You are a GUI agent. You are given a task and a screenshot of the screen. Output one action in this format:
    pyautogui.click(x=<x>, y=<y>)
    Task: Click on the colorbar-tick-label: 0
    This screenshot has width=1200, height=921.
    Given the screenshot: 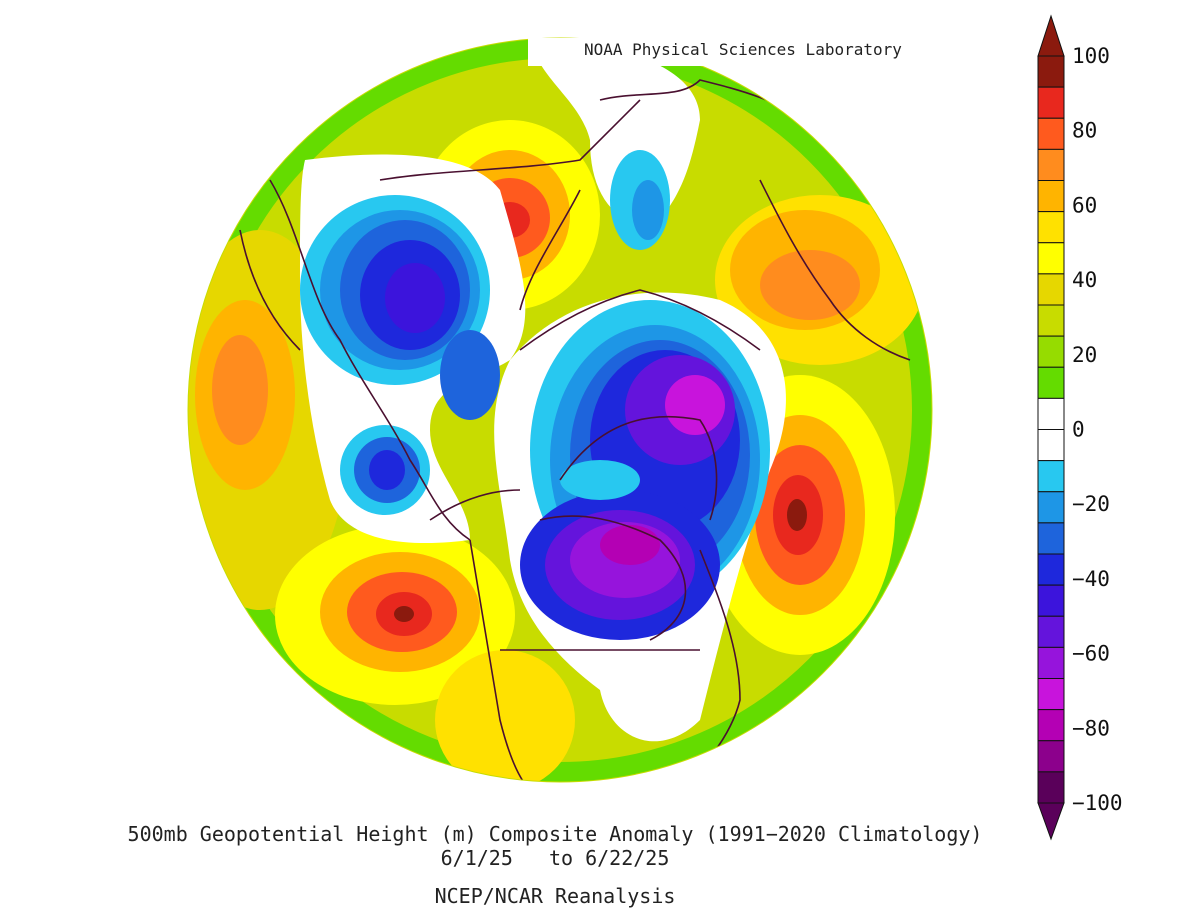 What is the action you would take?
    pyautogui.click(x=1078, y=430)
    